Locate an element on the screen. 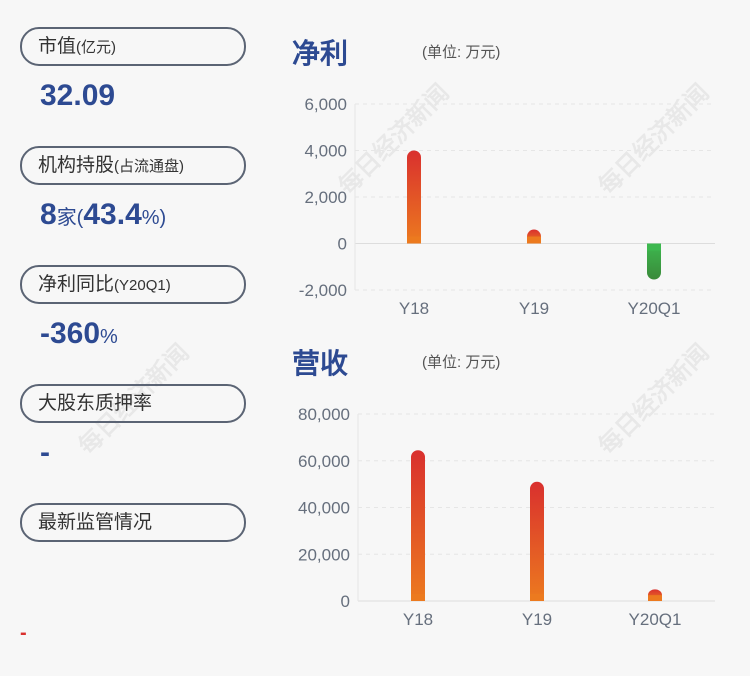 The width and height of the screenshot is (750, 676). metric-value-suffix: % is located at coordinates (109, 337).